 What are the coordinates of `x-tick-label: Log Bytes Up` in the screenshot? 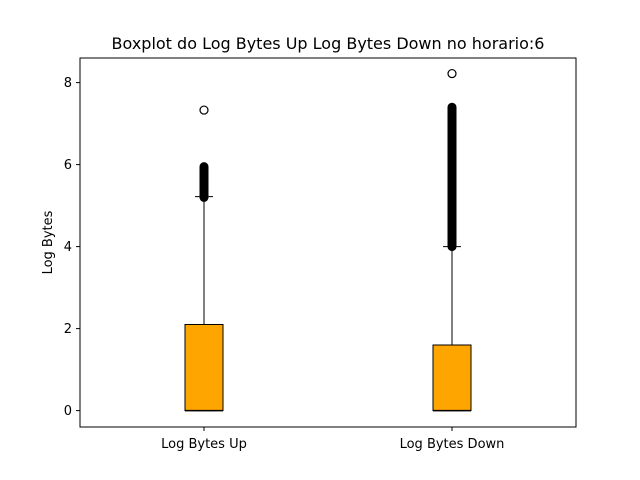 It's located at (204, 444).